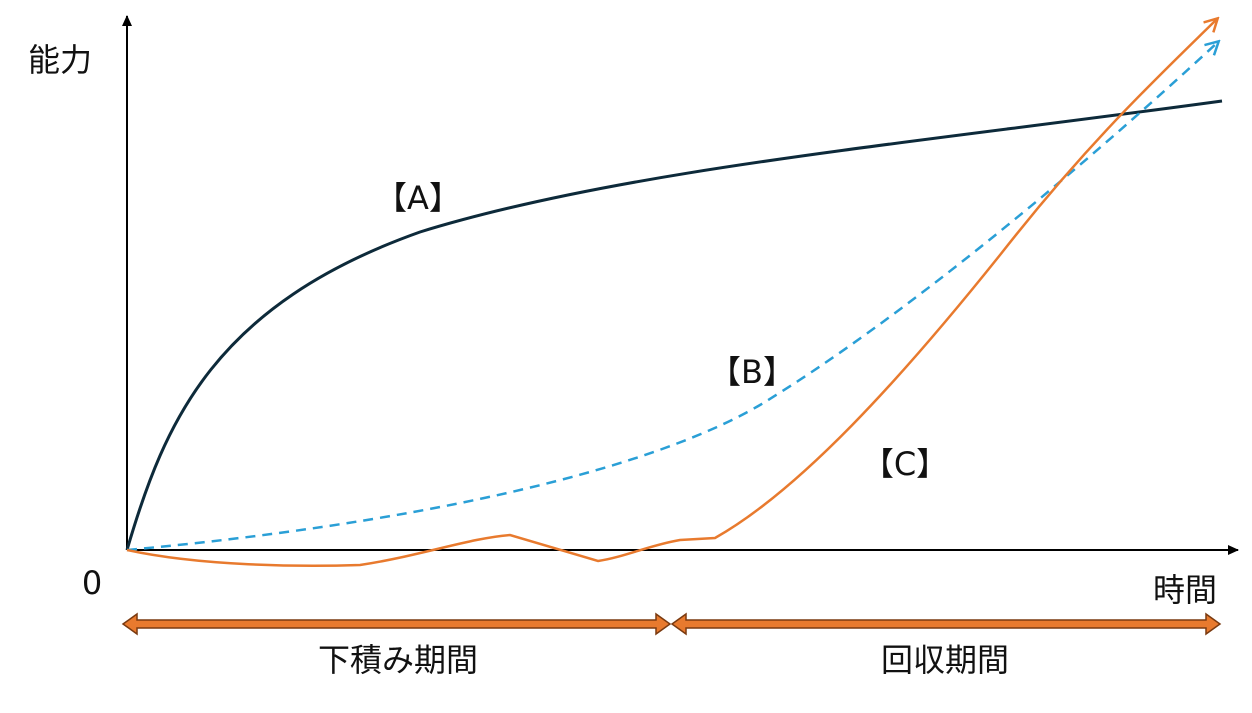  Describe the element at coordinates (945, 660) in the screenshot. I see `period-label: 回収期間` at that location.